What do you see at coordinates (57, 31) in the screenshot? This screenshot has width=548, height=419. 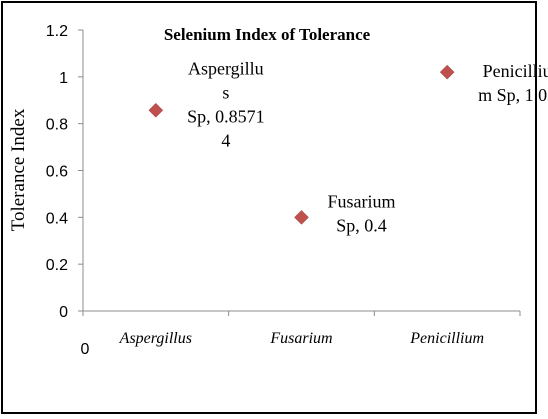 I see `y-tick-label: 1.2` at bounding box center [57, 31].